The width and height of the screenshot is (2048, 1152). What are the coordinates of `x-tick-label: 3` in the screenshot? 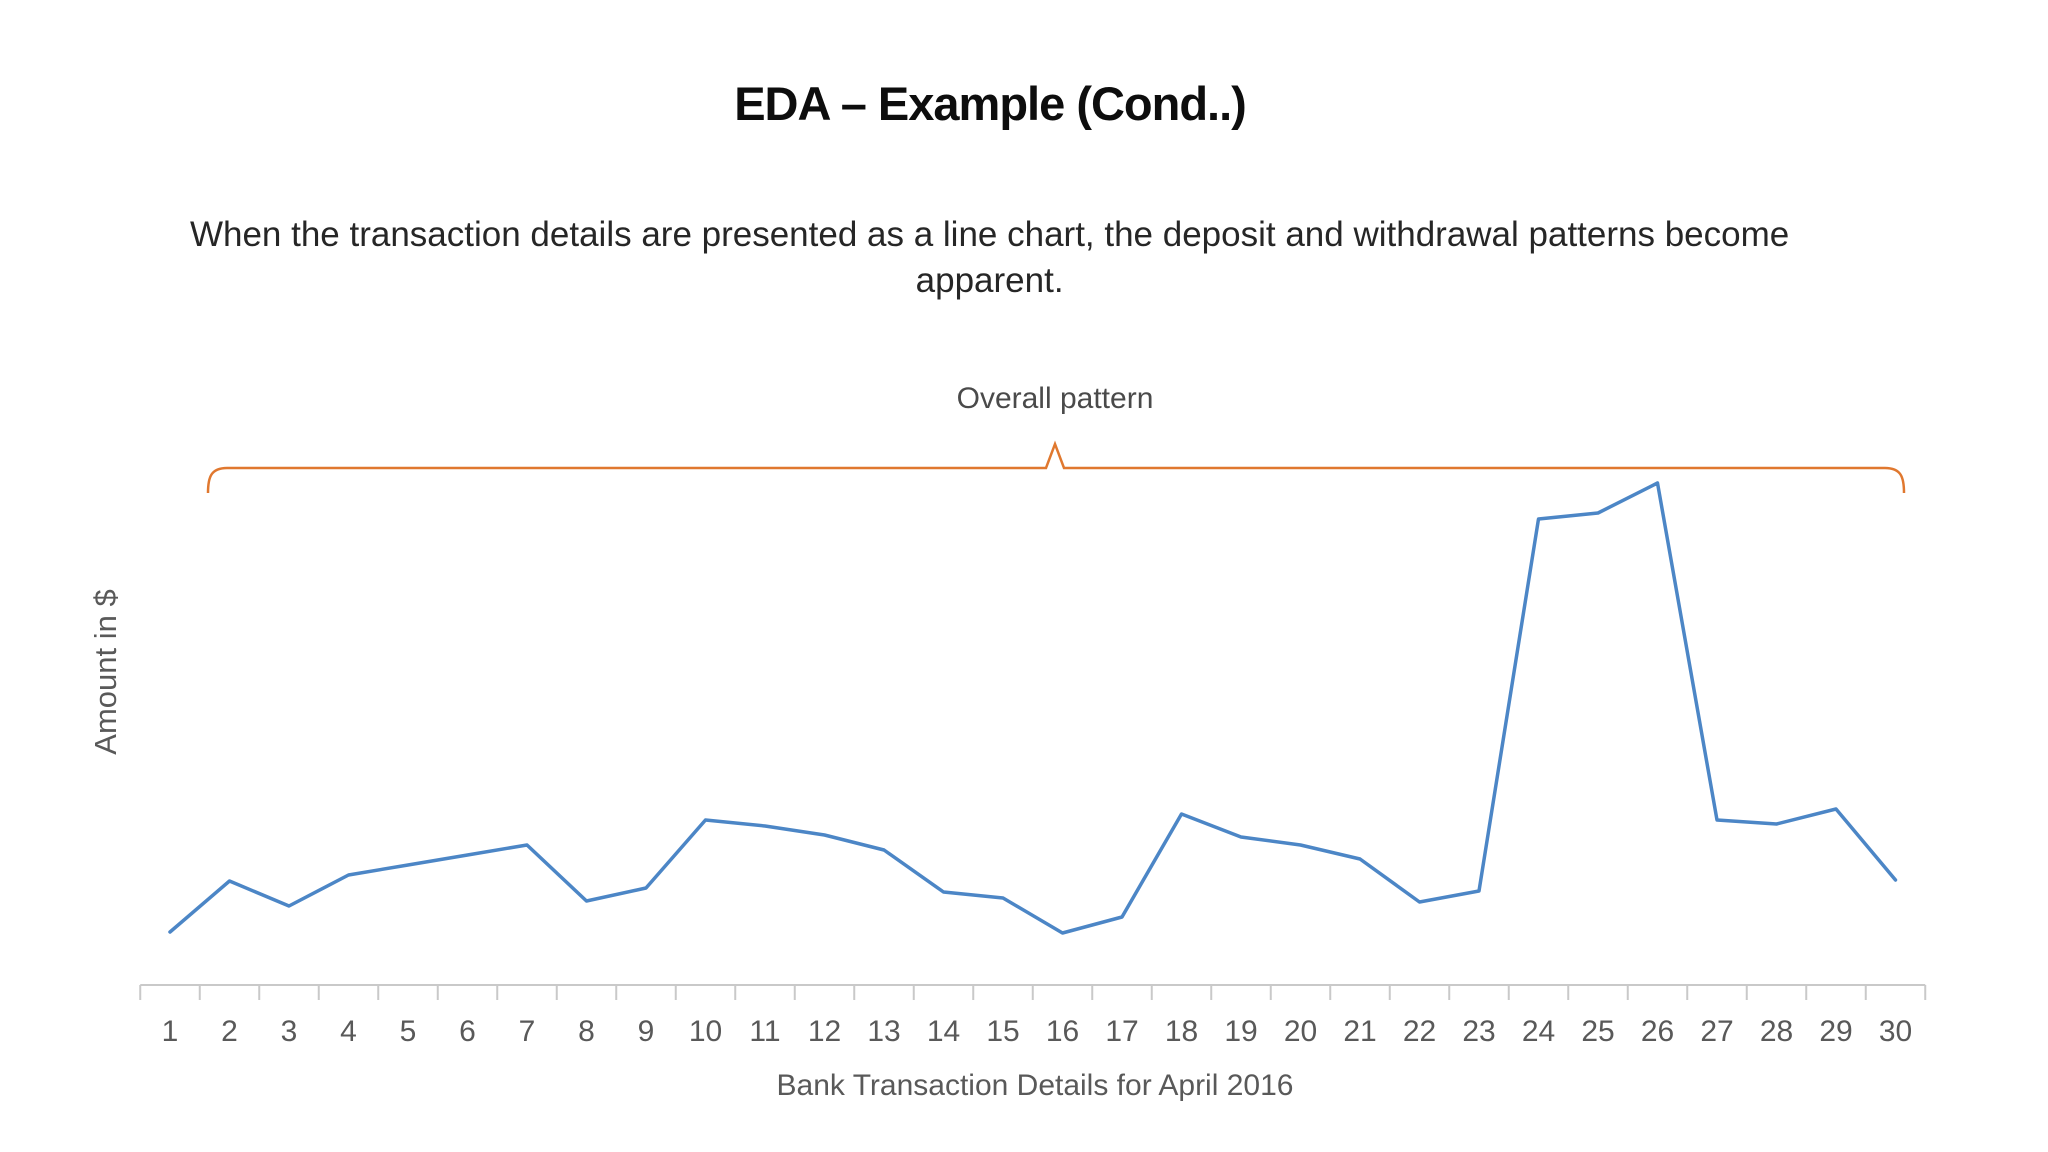 It's located at (289, 1031).